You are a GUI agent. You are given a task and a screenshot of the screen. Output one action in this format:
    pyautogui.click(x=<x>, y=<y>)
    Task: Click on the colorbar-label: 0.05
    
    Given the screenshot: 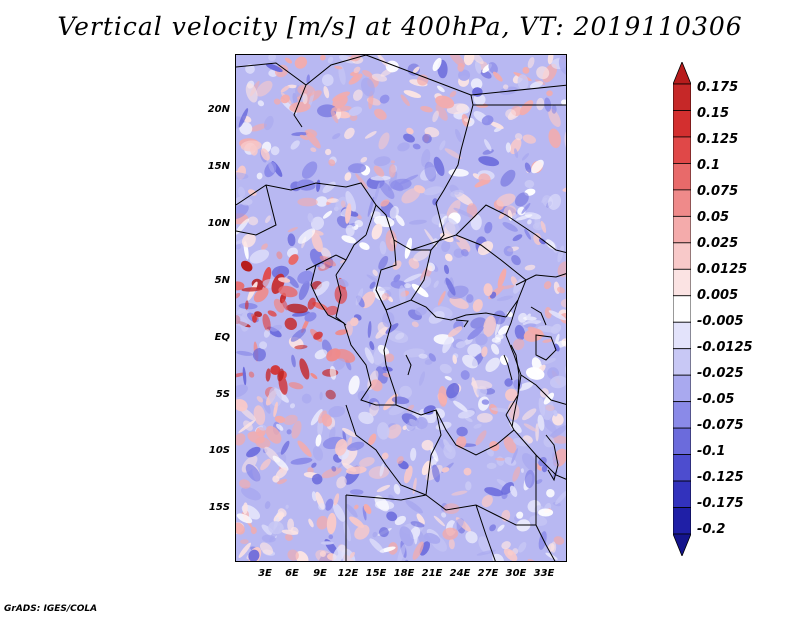 What is the action you would take?
    pyautogui.click(x=713, y=217)
    